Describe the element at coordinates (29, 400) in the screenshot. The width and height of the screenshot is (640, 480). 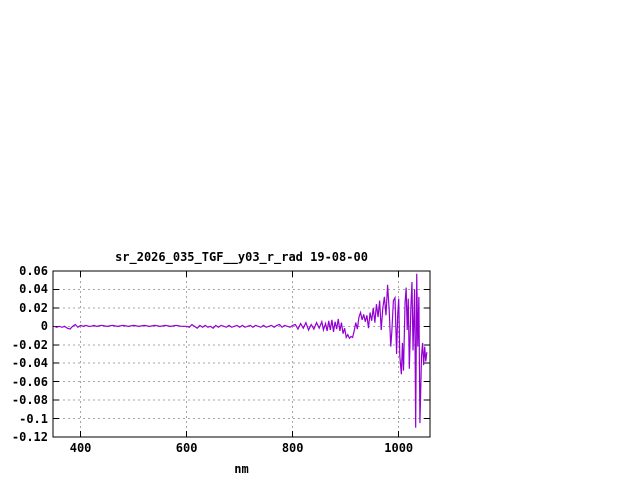
I see `y-tick-label: -0.08` at that location.